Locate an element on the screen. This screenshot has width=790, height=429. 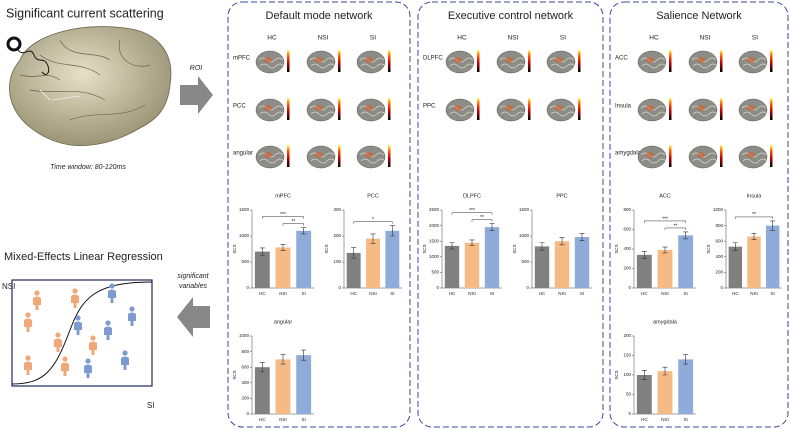
regression-plot is located at coordinates (82, 333).